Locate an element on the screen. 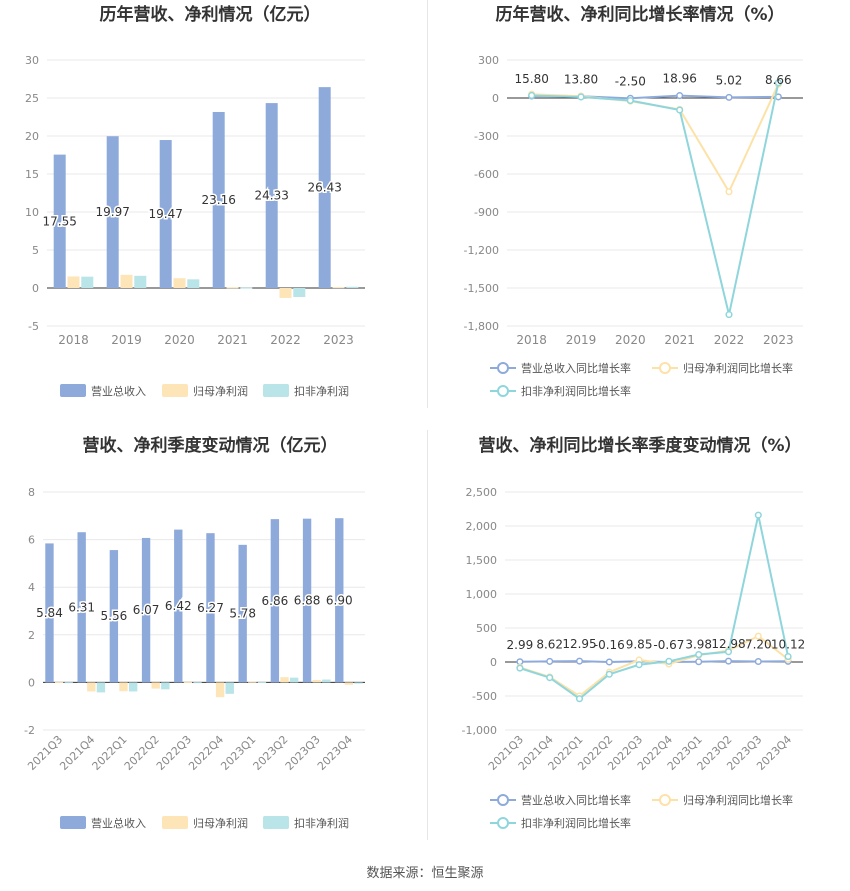 This screenshot has height=891, width=850. bar-data-label: 19.47 is located at coordinates (166, 214).